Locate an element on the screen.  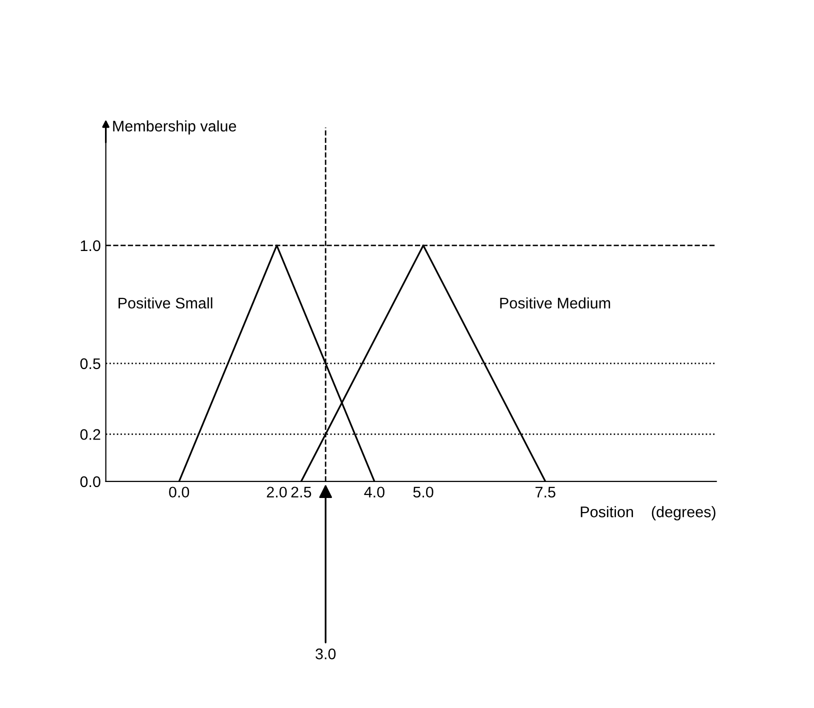
y-axis-title: Membership value is located at coordinates (174, 127).